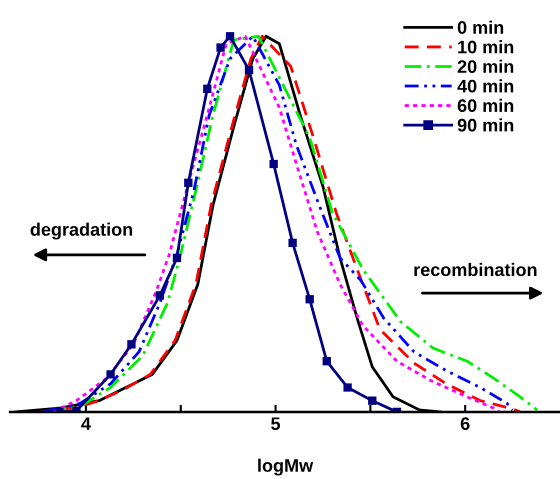  Describe the element at coordinates (475, 269) in the screenshot. I see `annotation: recombination` at that location.